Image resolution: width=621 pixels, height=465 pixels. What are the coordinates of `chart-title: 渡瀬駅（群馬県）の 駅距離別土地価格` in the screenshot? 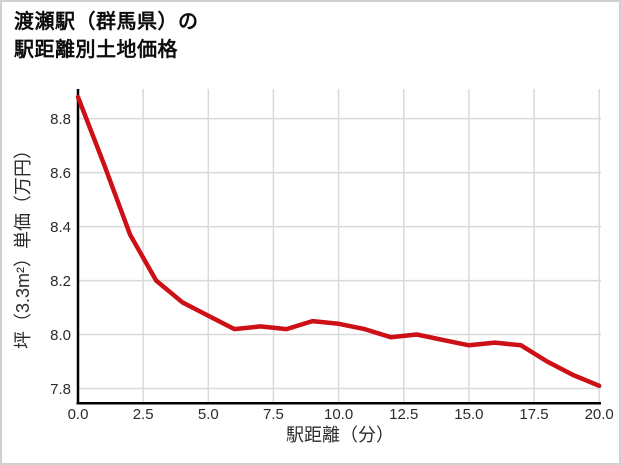 It's located at (106, 36).